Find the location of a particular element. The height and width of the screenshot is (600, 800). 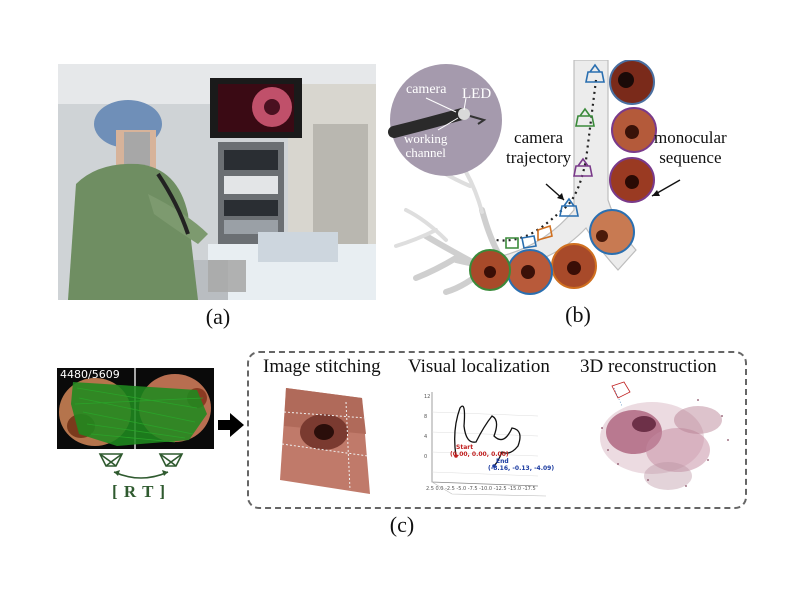

relative-pose-arrow is located at coordinates (141, 475).